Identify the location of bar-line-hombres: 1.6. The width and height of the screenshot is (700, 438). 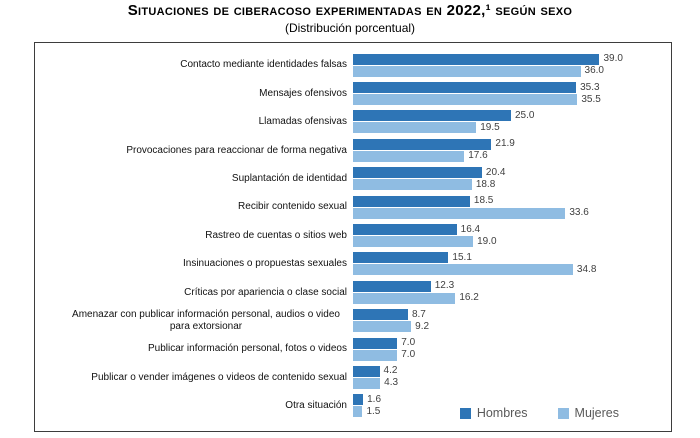
(511, 399).